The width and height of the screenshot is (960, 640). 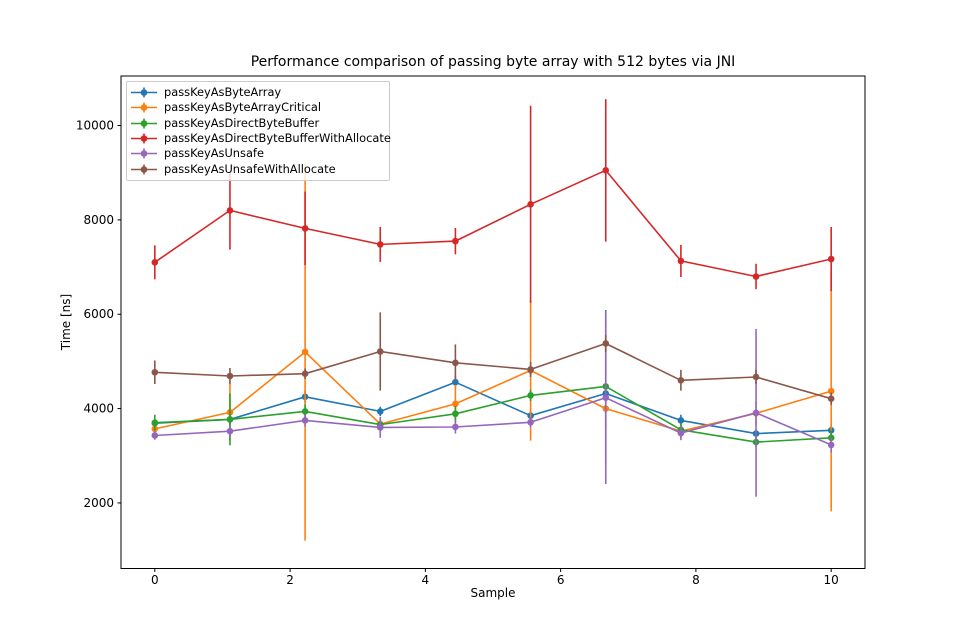 I want to click on legend-item: passKeyAsDirectByteBufferWithAllocate, so click(x=261, y=138).